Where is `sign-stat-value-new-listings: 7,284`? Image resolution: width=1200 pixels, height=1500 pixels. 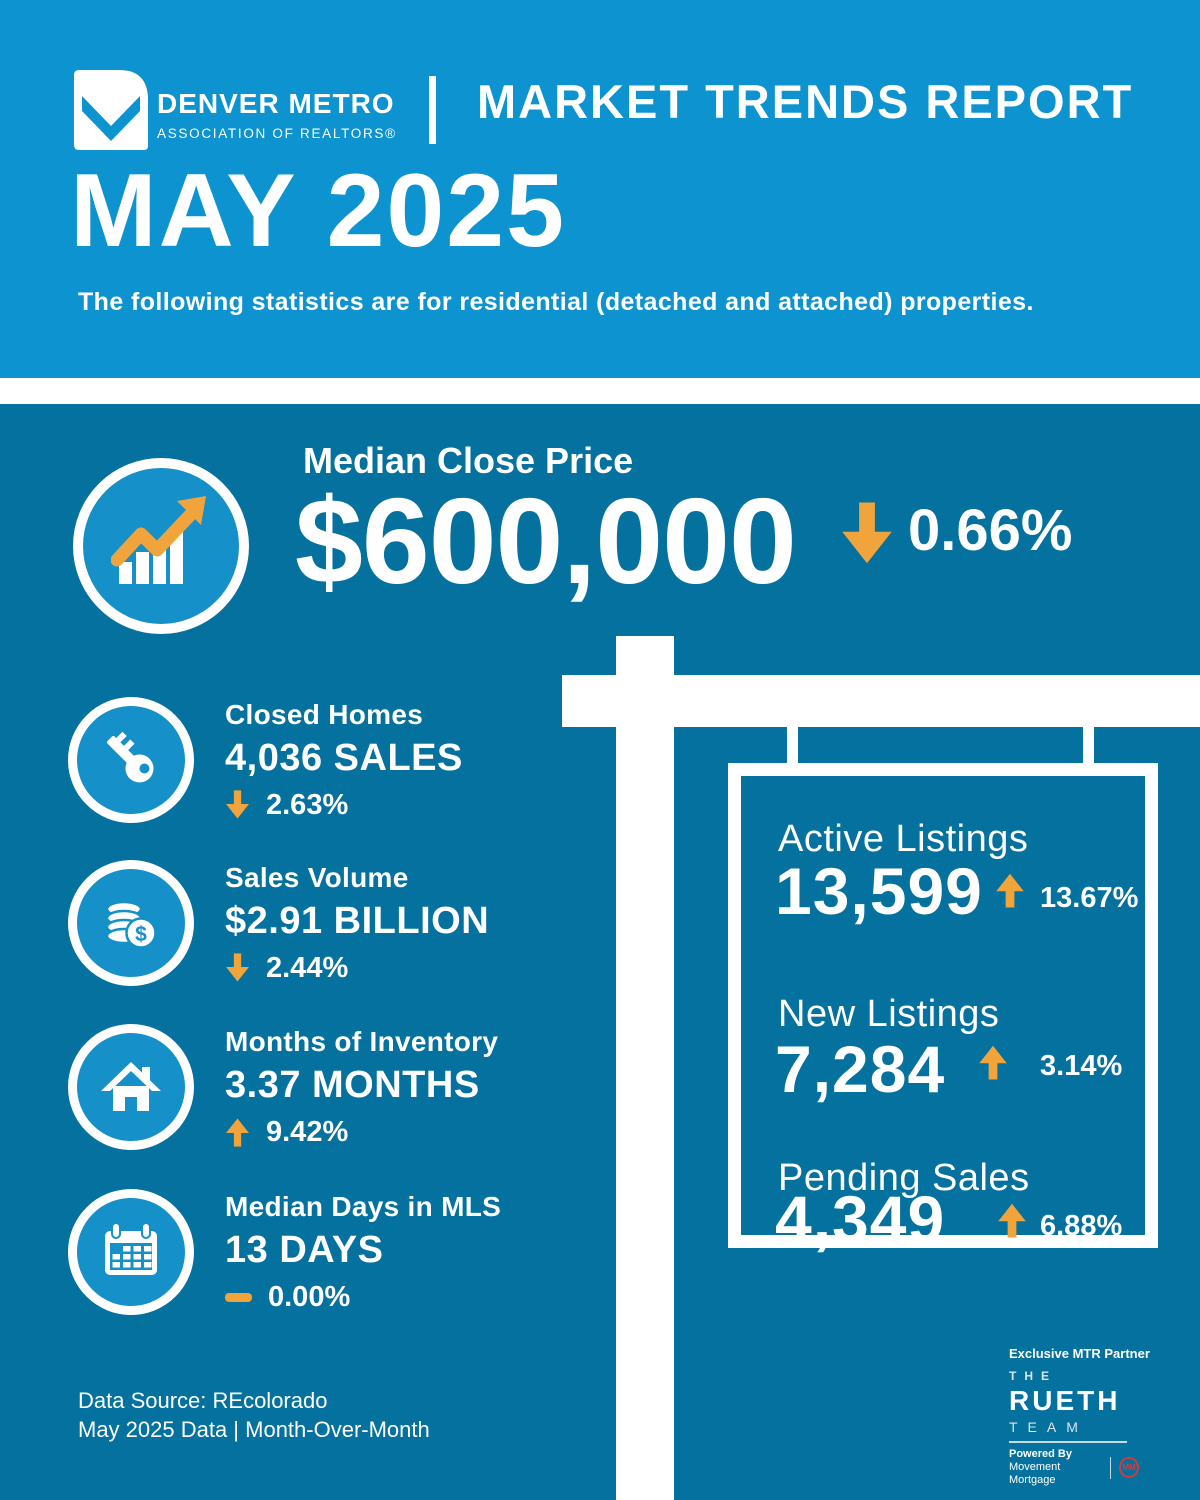
sign-stat-value-new-listings: 7,284 is located at coordinates (860, 1069).